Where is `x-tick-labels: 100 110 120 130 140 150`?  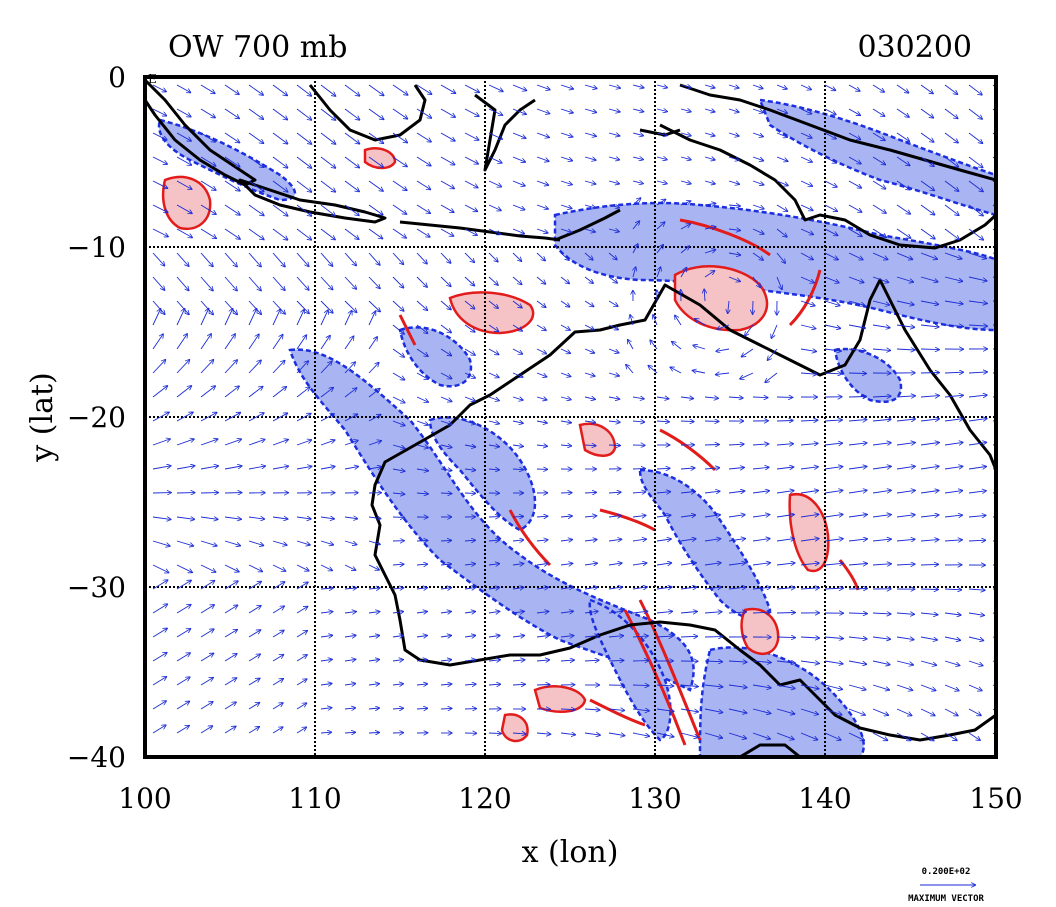
x-tick-labels: 100 110 120 130 140 150 is located at coordinates (570, 798).